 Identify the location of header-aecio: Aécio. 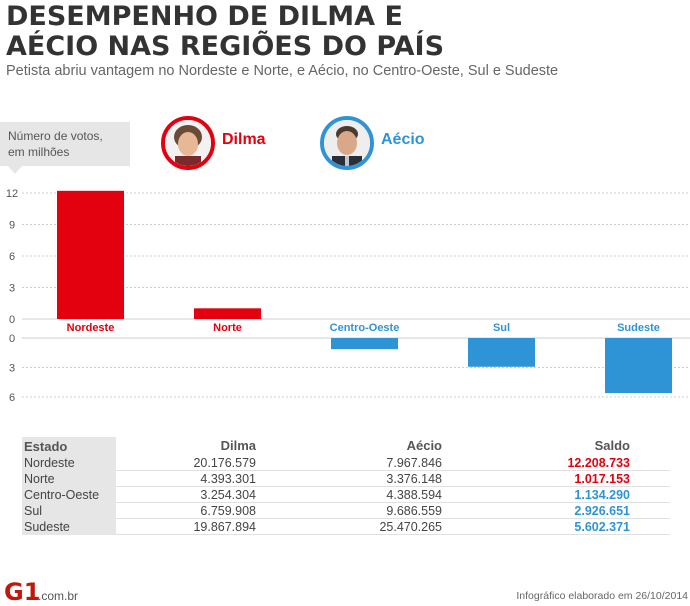
(424, 445).